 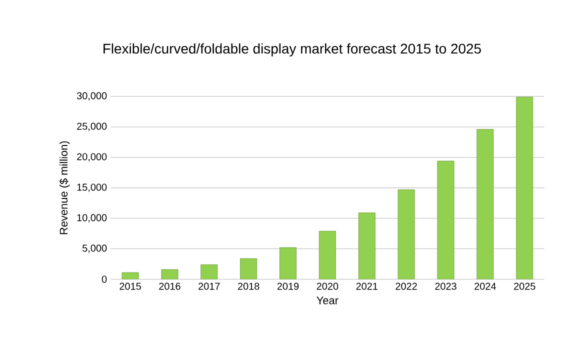 I want to click on x-tick-label: 2018, so click(x=249, y=286).